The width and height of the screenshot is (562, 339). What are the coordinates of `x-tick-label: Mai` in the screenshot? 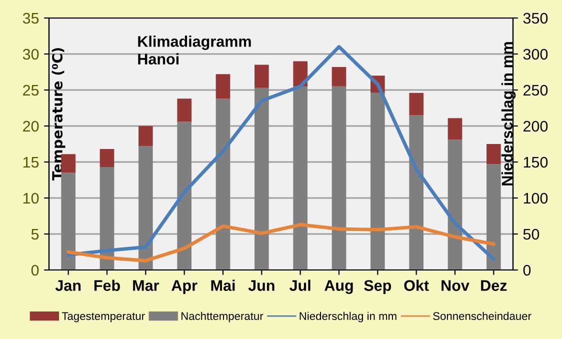 It's located at (223, 285).